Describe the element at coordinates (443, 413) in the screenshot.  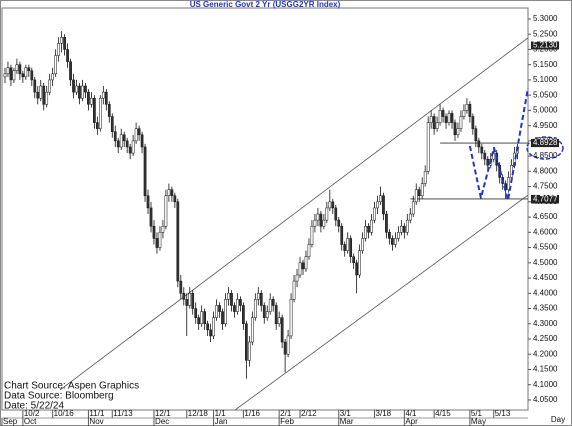
I see `x-tick-label: 4/15` at that location.